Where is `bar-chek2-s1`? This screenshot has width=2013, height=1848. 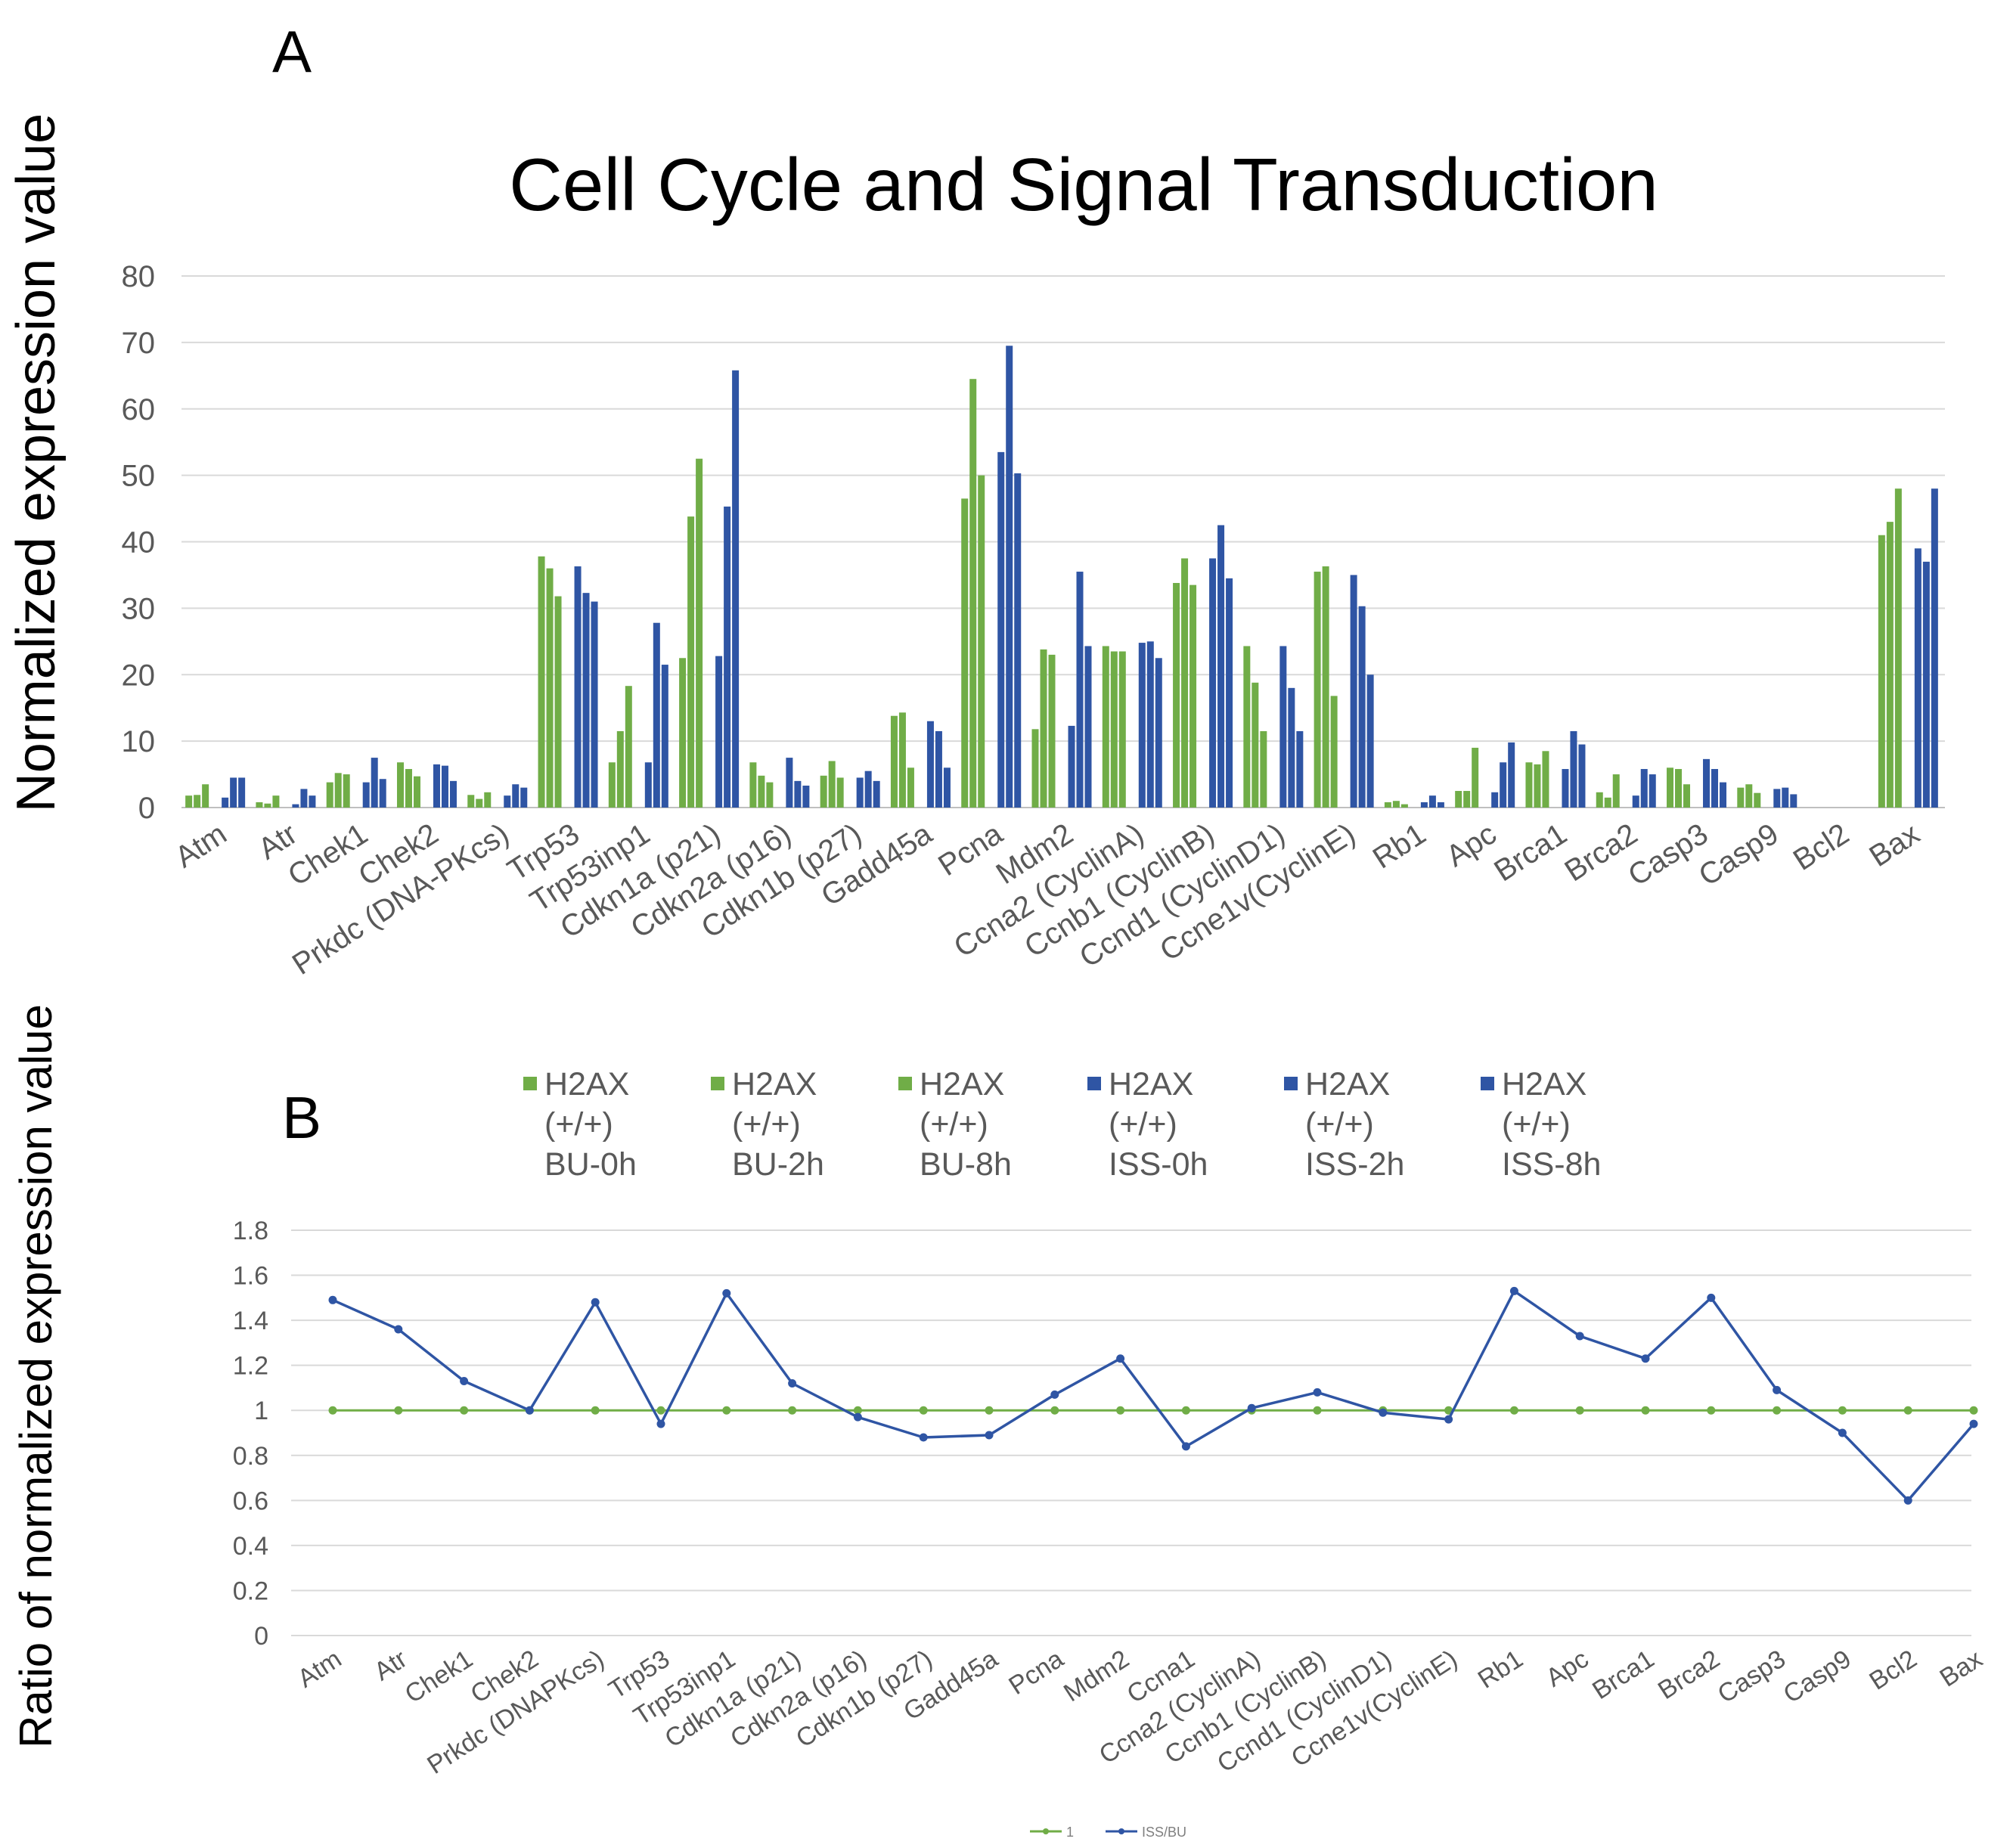
bar-chek2-s1 is located at coordinates (400, 785).